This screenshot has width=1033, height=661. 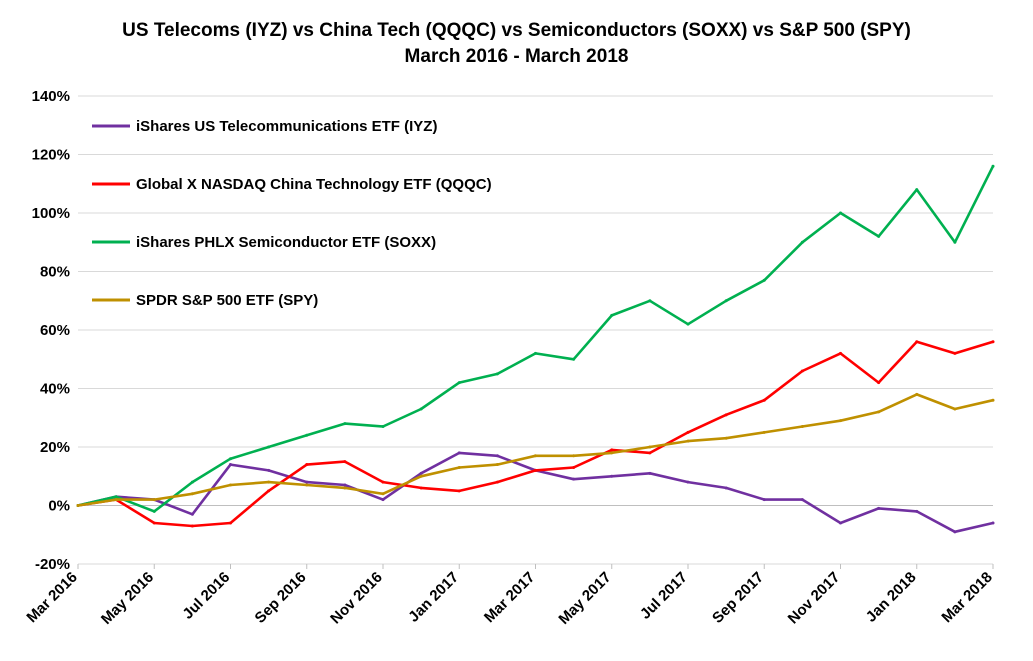 I want to click on y-tick-label: 20%, so click(x=55, y=447).